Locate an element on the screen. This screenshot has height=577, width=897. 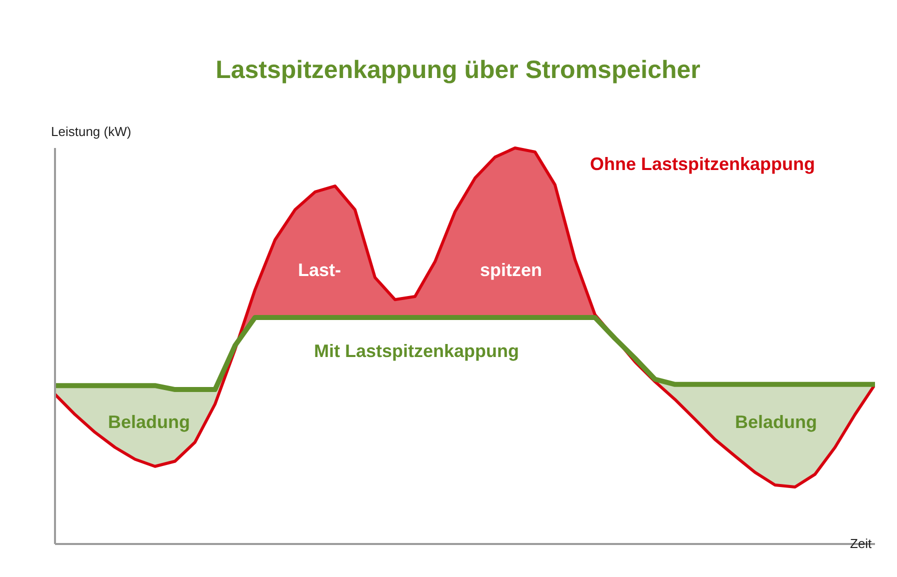
y-axis-title: Leistung (kW) is located at coordinates (91, 131).